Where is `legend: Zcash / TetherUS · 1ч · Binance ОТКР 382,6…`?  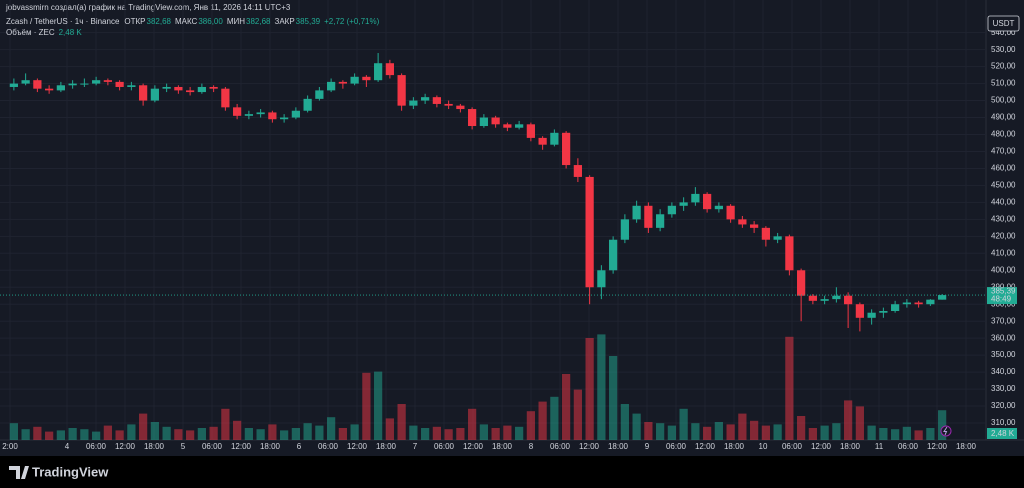 legend: Zcash / TetherUS · 1ч · Binance ОТКР 382,6… is located at coordinates (193, 27).